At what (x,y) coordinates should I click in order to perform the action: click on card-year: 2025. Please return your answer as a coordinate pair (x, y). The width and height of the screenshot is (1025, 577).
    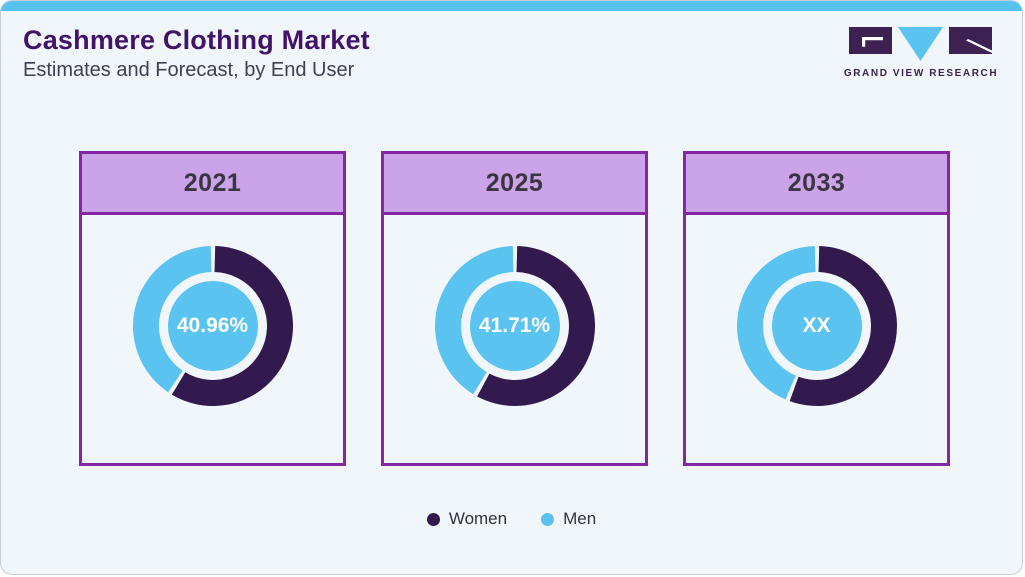
    Looking at the image, I should click on (514, 182).